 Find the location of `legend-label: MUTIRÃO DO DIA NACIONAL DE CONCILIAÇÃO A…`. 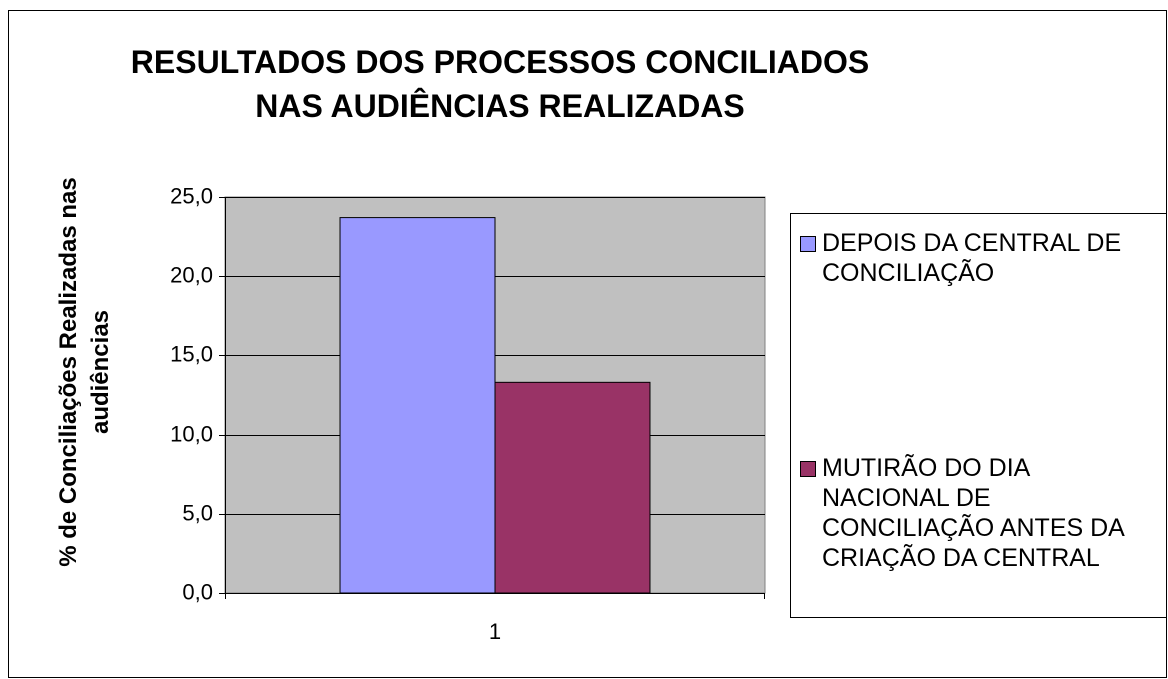

legend-label: MUTIRÃO DO DIA NACIONAL DE CONCILIAÇÃO A… is located at coordinates (973, 513).